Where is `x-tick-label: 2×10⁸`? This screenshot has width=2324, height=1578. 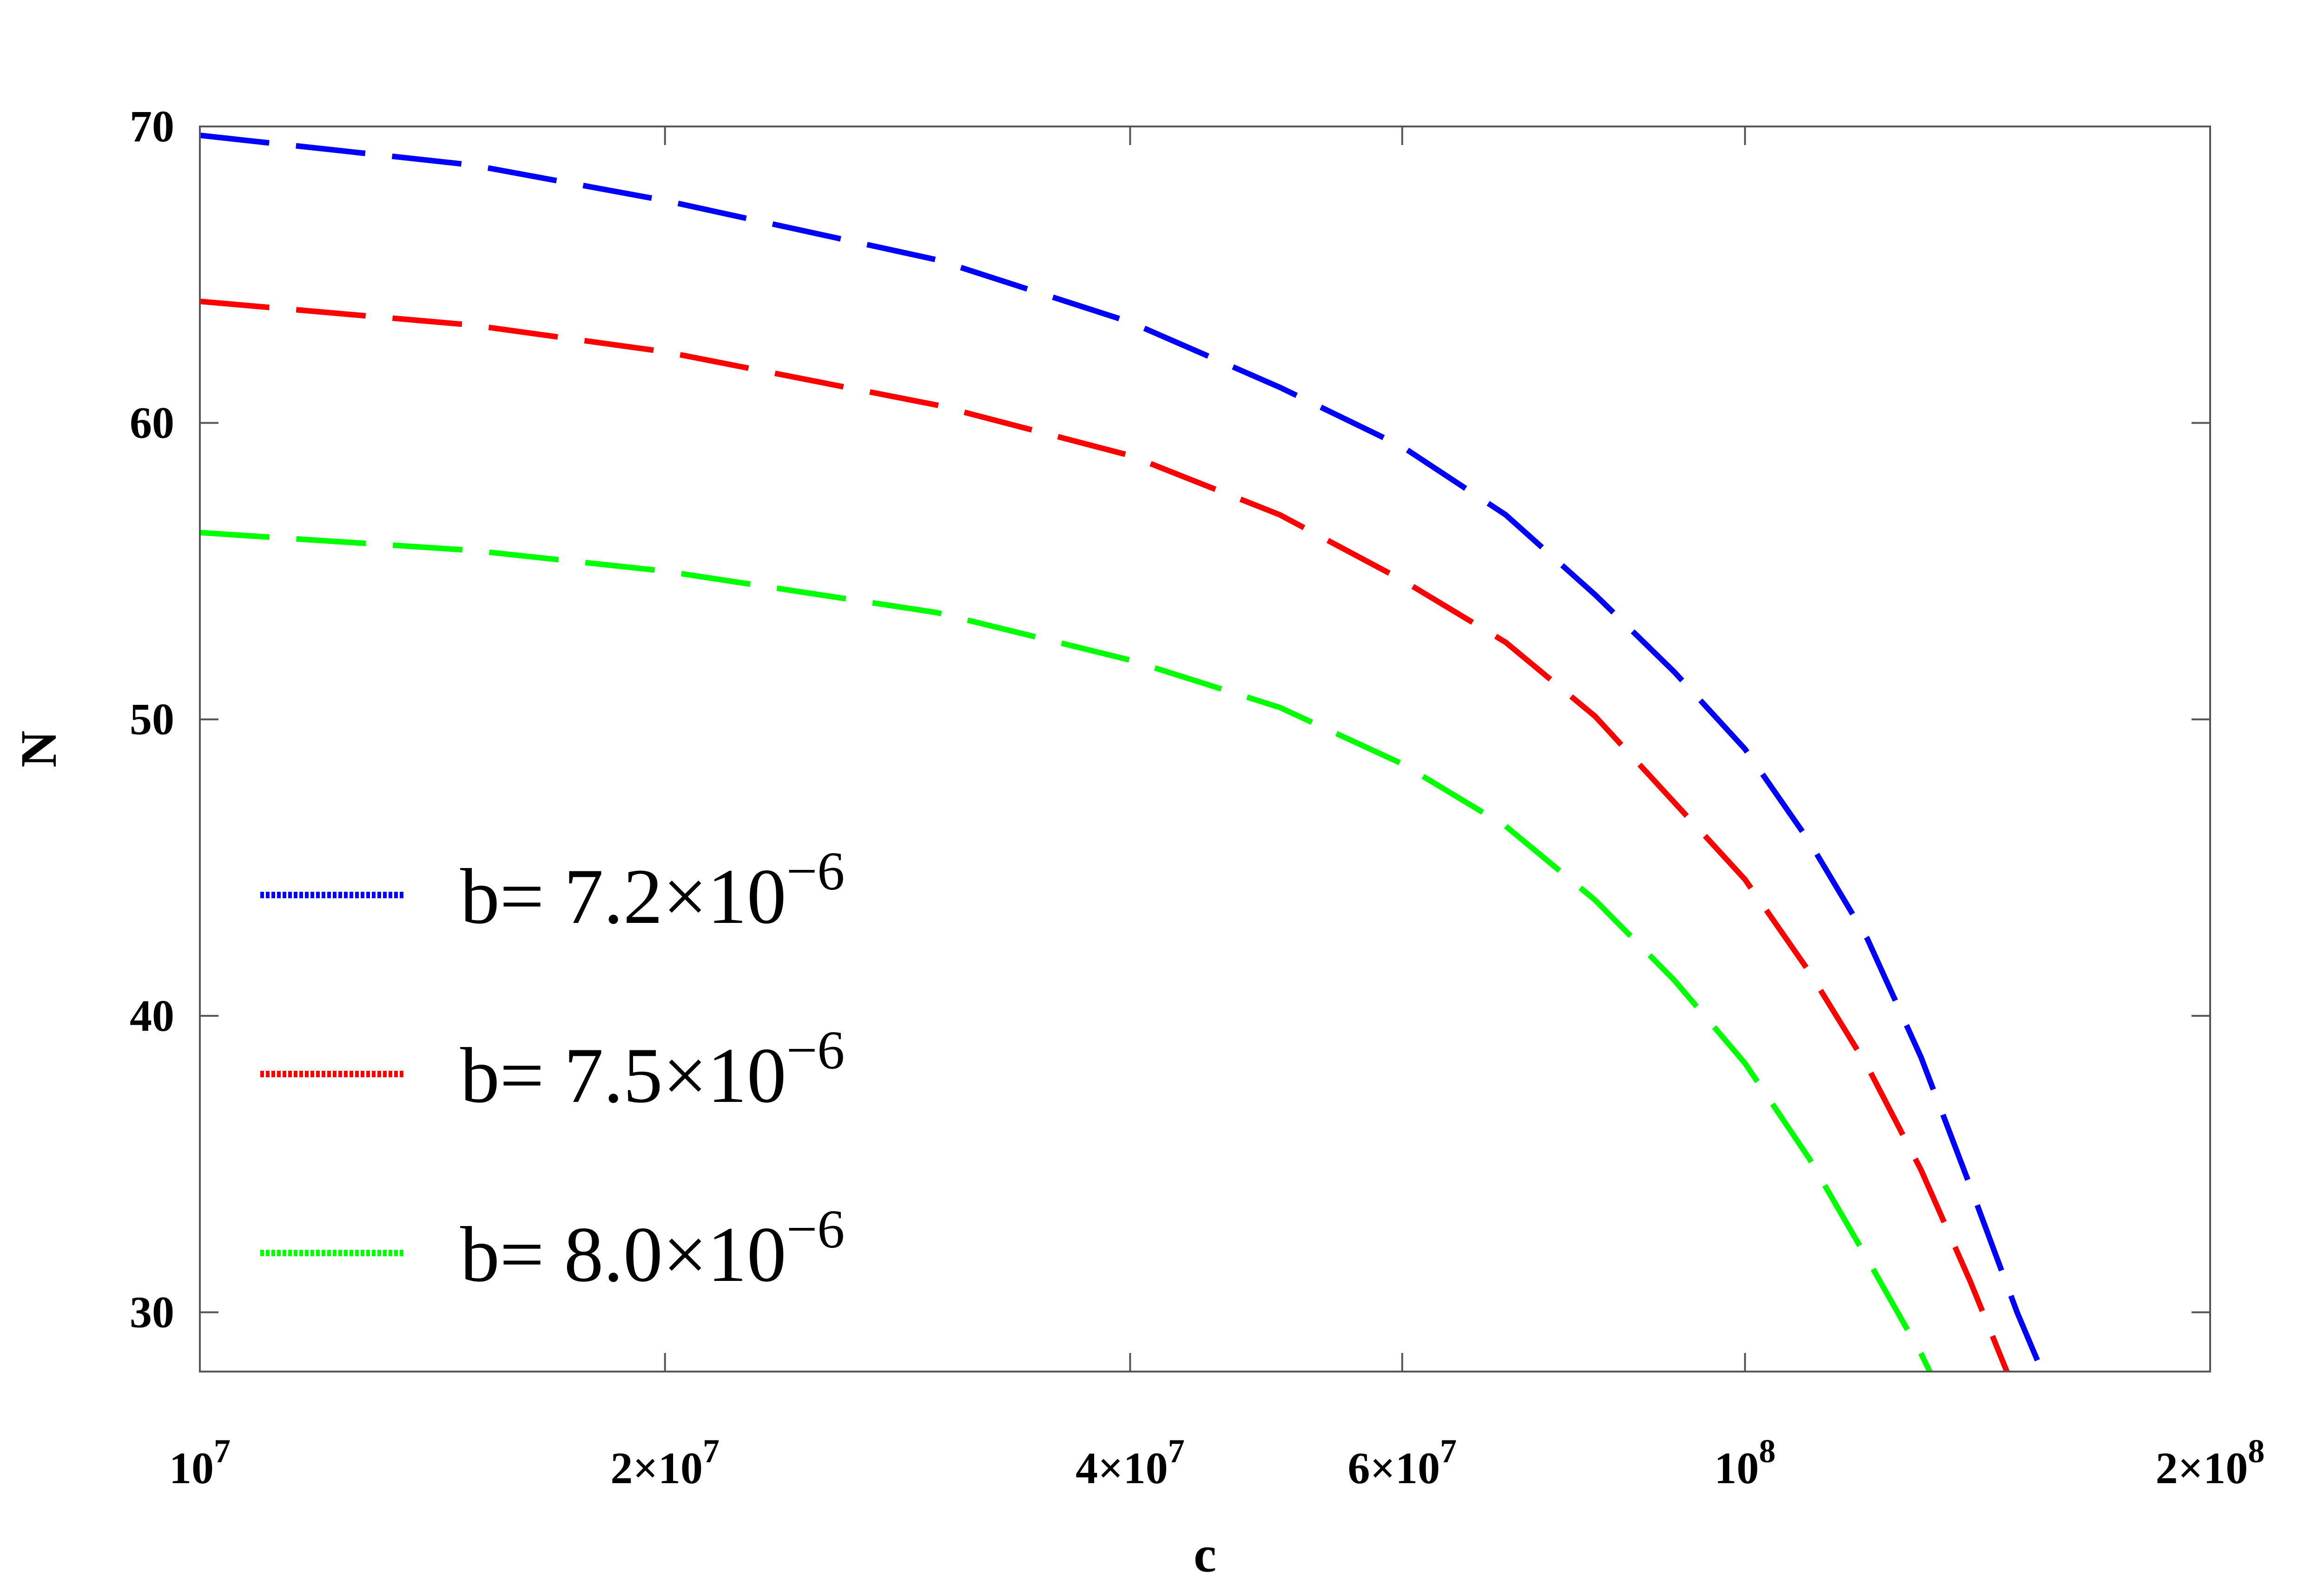 x-tick-label: 2×10⁸ is located at coordinates (2210, 1462).